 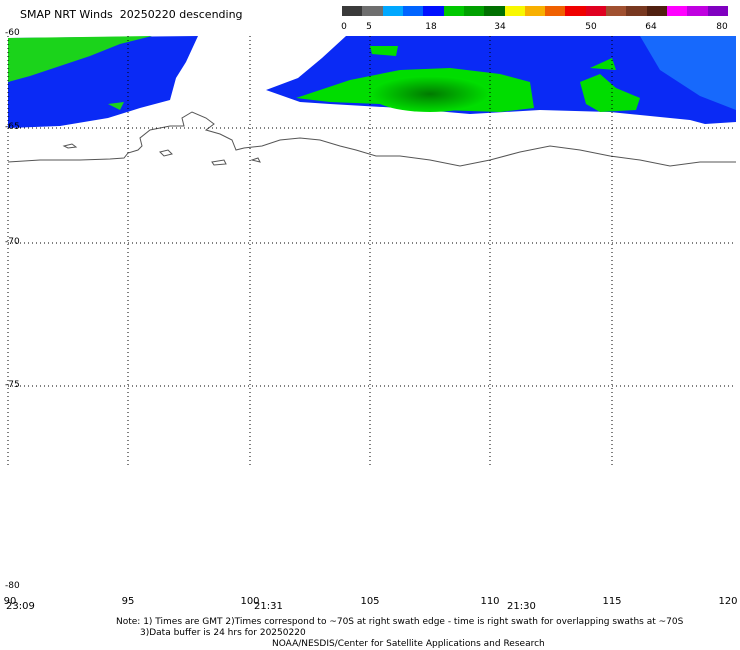 I want to click on lat-label: -65, so click(x=12, y=127).